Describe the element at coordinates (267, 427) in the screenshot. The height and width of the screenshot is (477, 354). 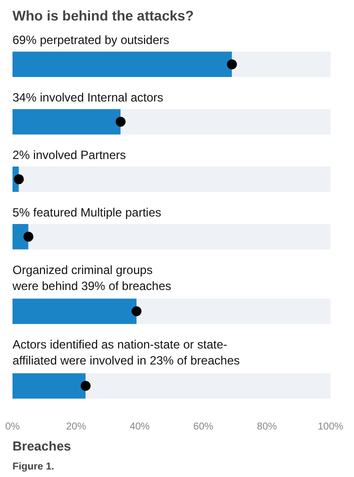
I see `x-tick-label: 80%` at that location.